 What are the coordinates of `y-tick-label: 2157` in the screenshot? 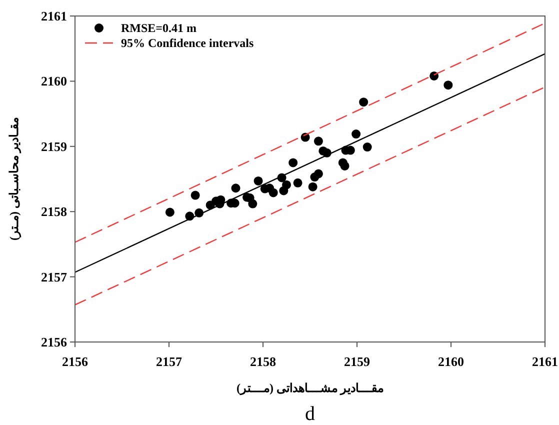 It's located at (54, 276).